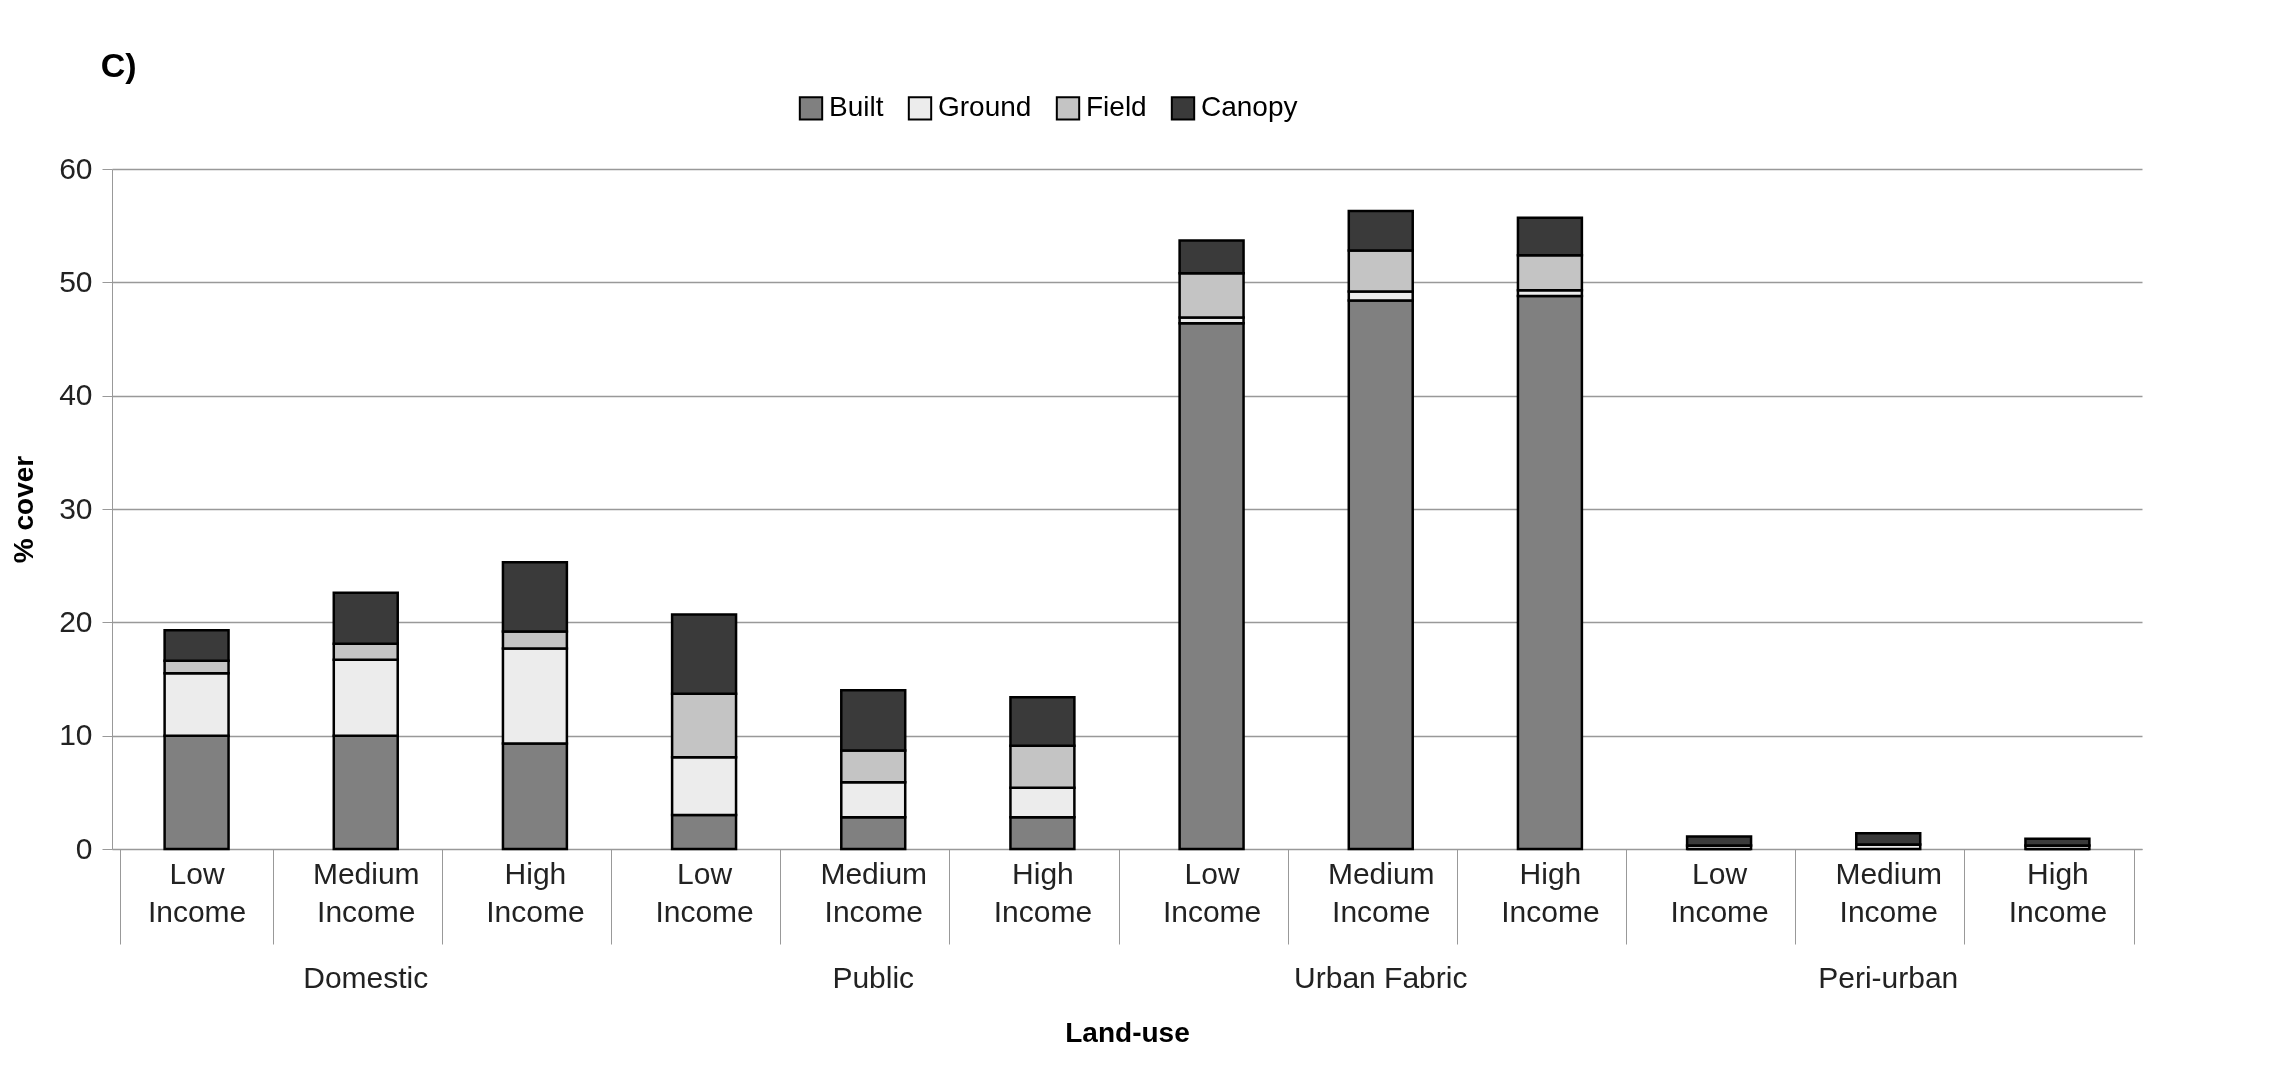 The height and width of the screenshot is (1092, 2276). What do you see at coordinates (76, 621) in the screenshot?
I see `y-tick-label: 20` at bounding box center [76, 621].